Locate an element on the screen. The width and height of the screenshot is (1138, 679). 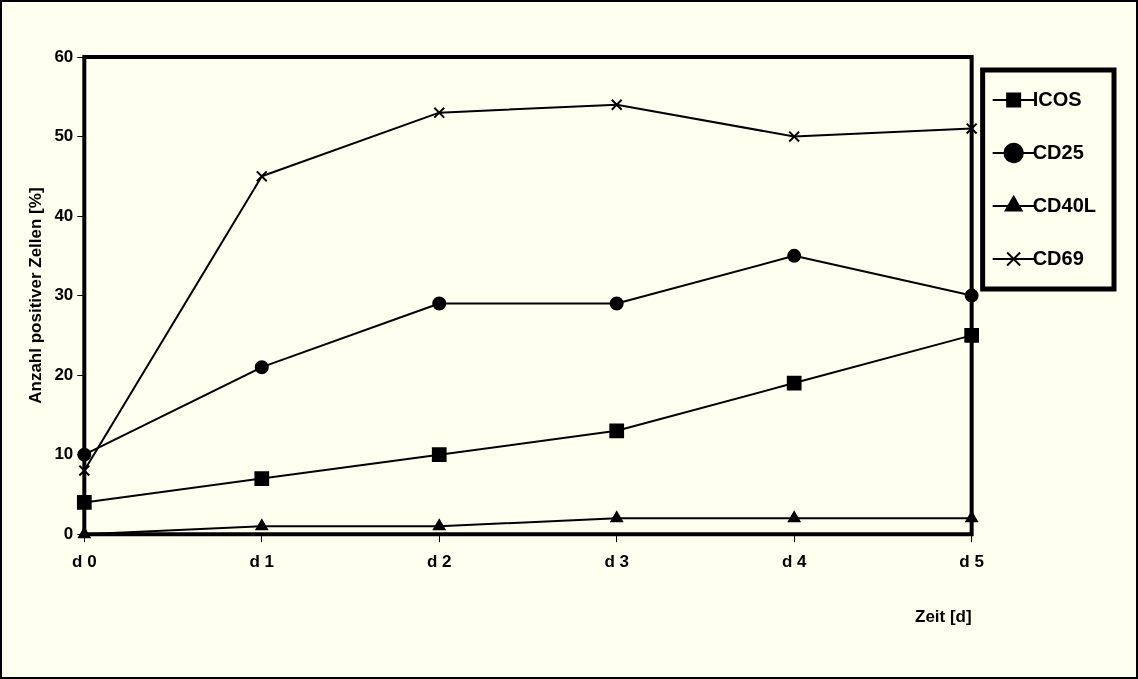
y-tick-label: 10 is located at coordinates (64, 454).